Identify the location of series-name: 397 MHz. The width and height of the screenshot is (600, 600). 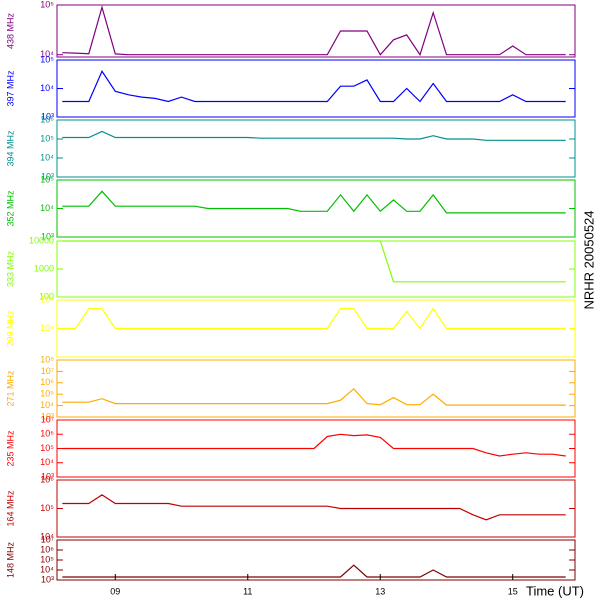
(10, 88).